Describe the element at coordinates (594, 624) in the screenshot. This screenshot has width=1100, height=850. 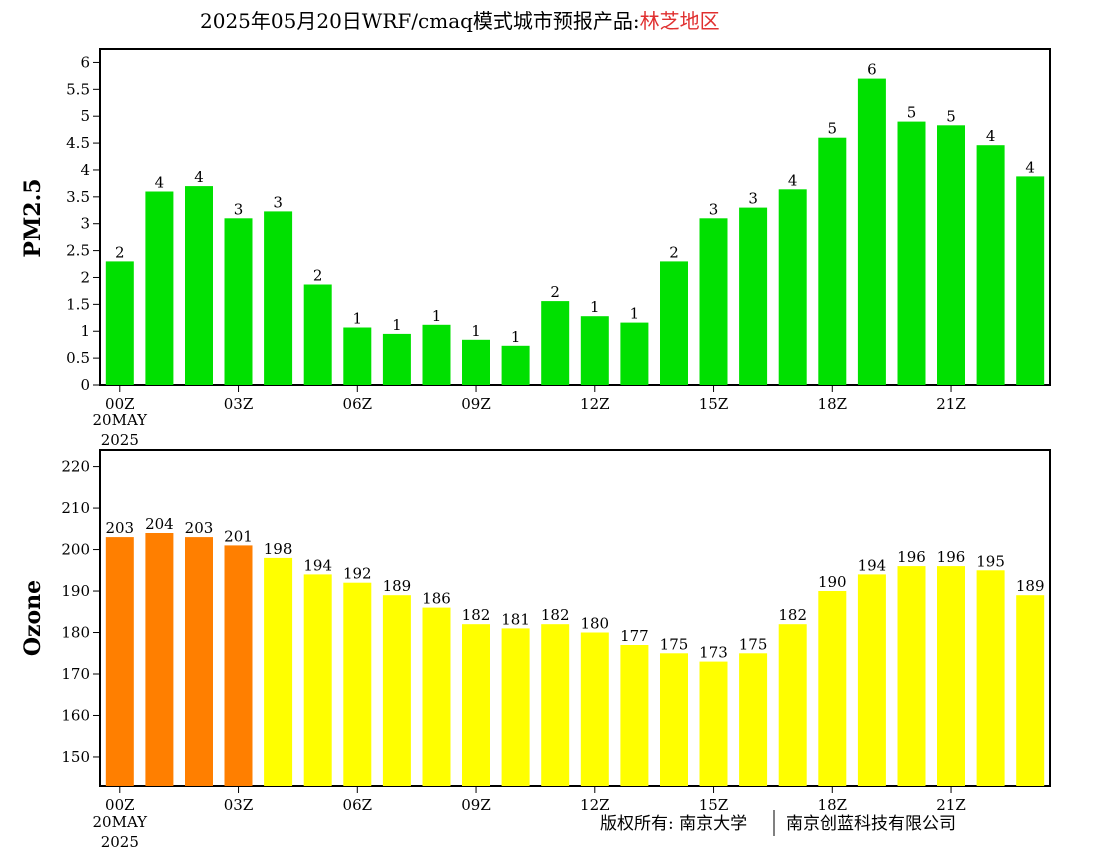
I see `ozone-bar-value-label: 180` at that location.